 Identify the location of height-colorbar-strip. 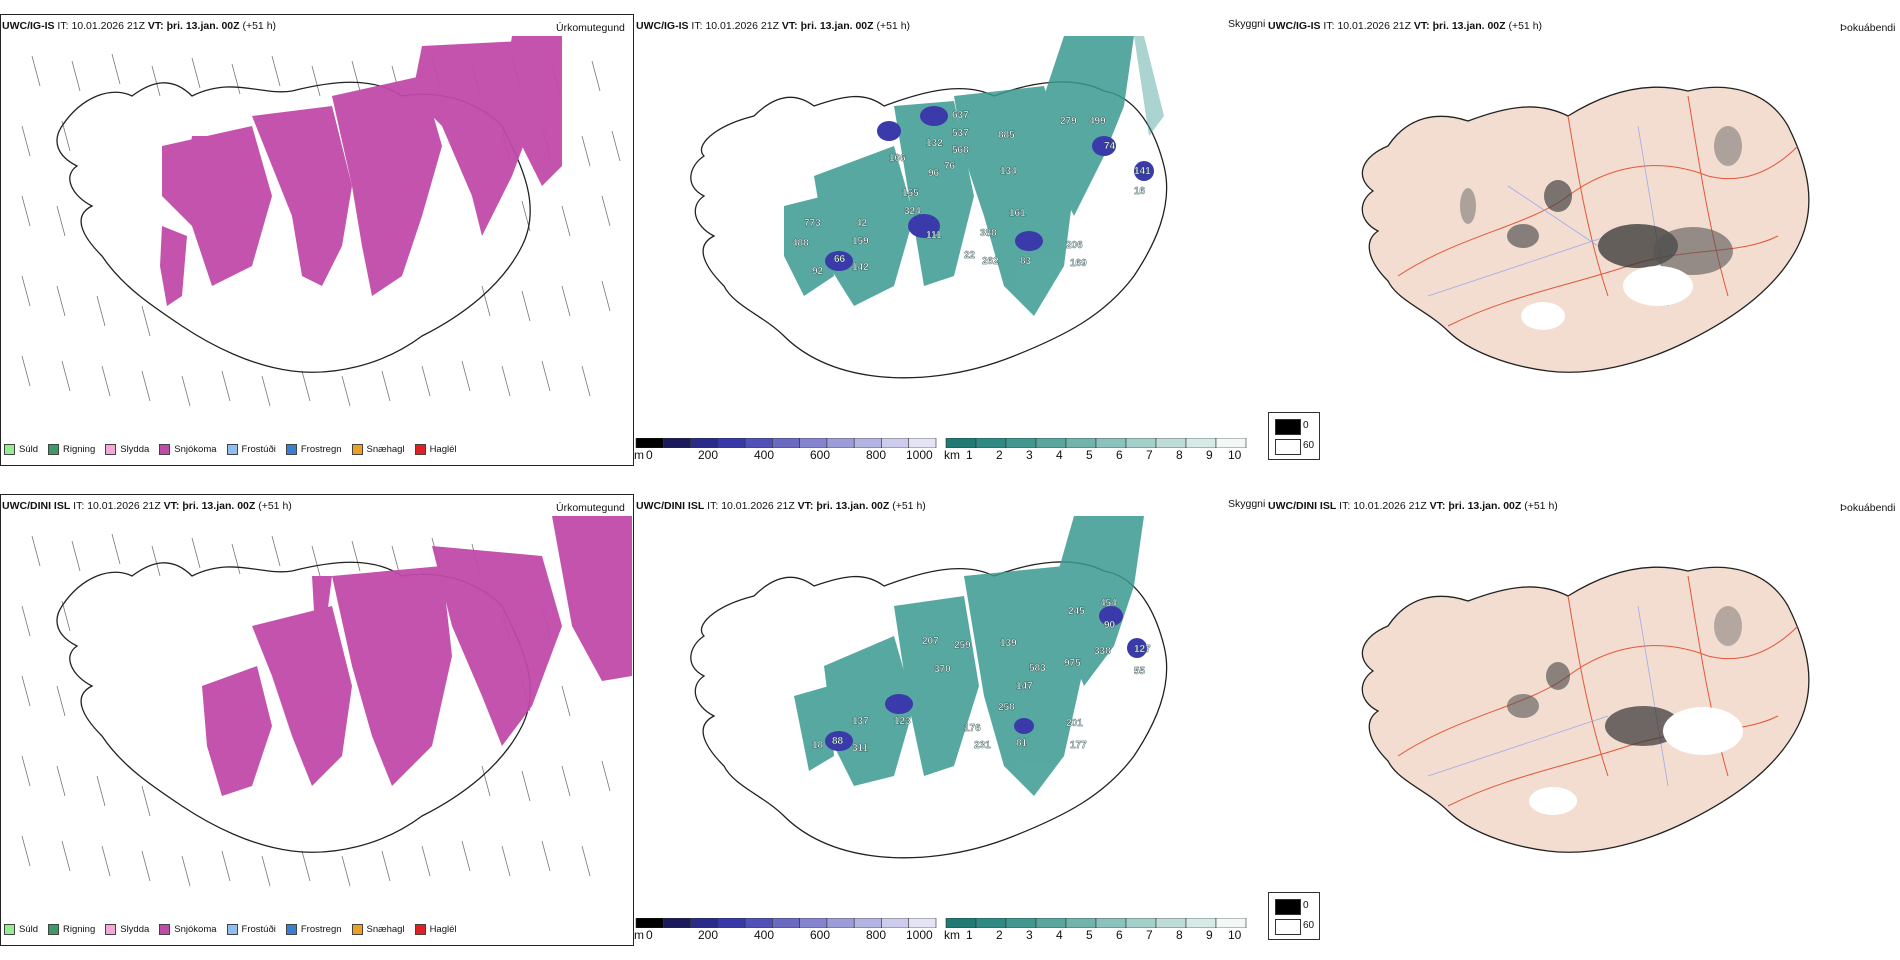
(786, 443).